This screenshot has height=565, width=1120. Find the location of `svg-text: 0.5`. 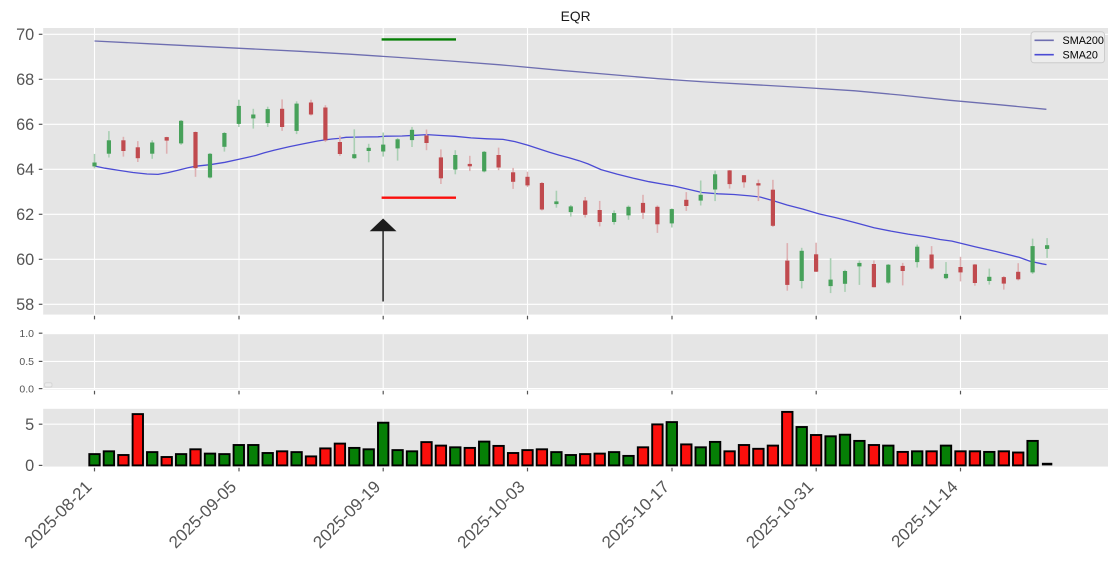

svg-text: 0.5 is located at coordinates (26, 362).